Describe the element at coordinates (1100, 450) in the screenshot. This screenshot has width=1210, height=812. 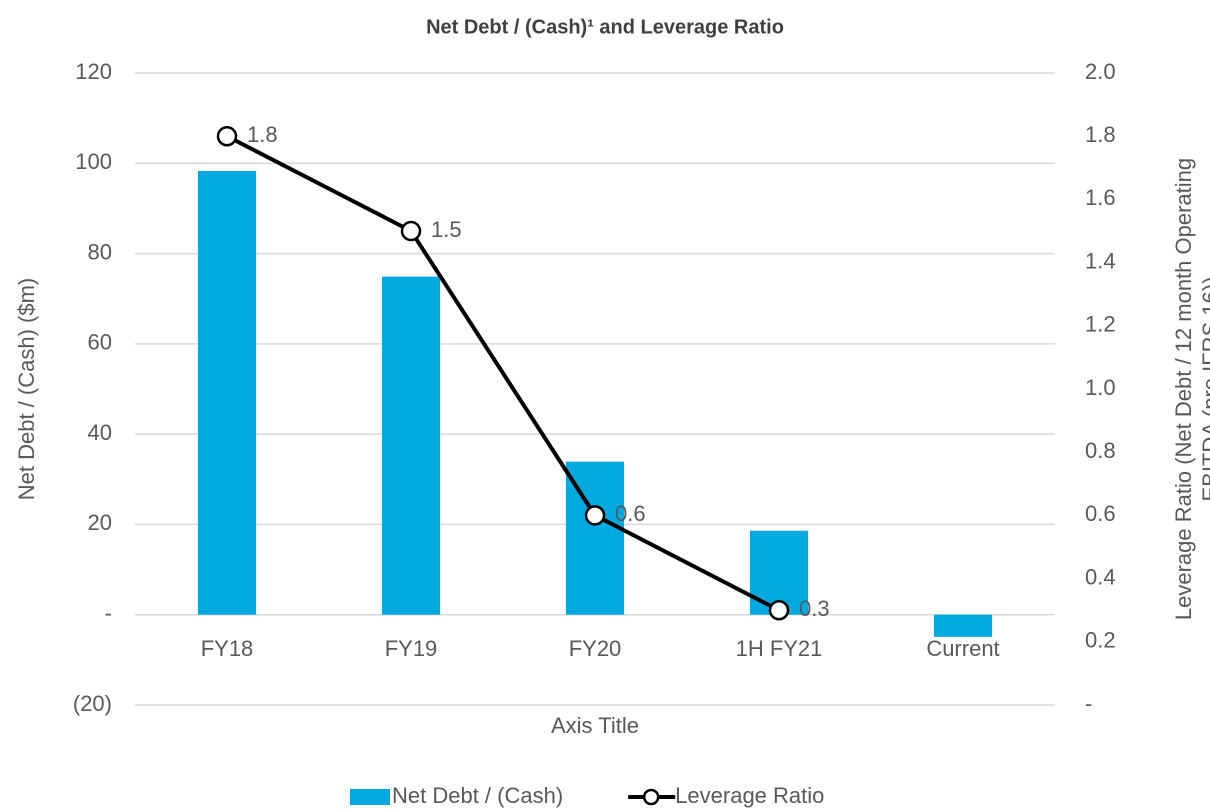
I see `y2-tick-label: 0.8` at that location.